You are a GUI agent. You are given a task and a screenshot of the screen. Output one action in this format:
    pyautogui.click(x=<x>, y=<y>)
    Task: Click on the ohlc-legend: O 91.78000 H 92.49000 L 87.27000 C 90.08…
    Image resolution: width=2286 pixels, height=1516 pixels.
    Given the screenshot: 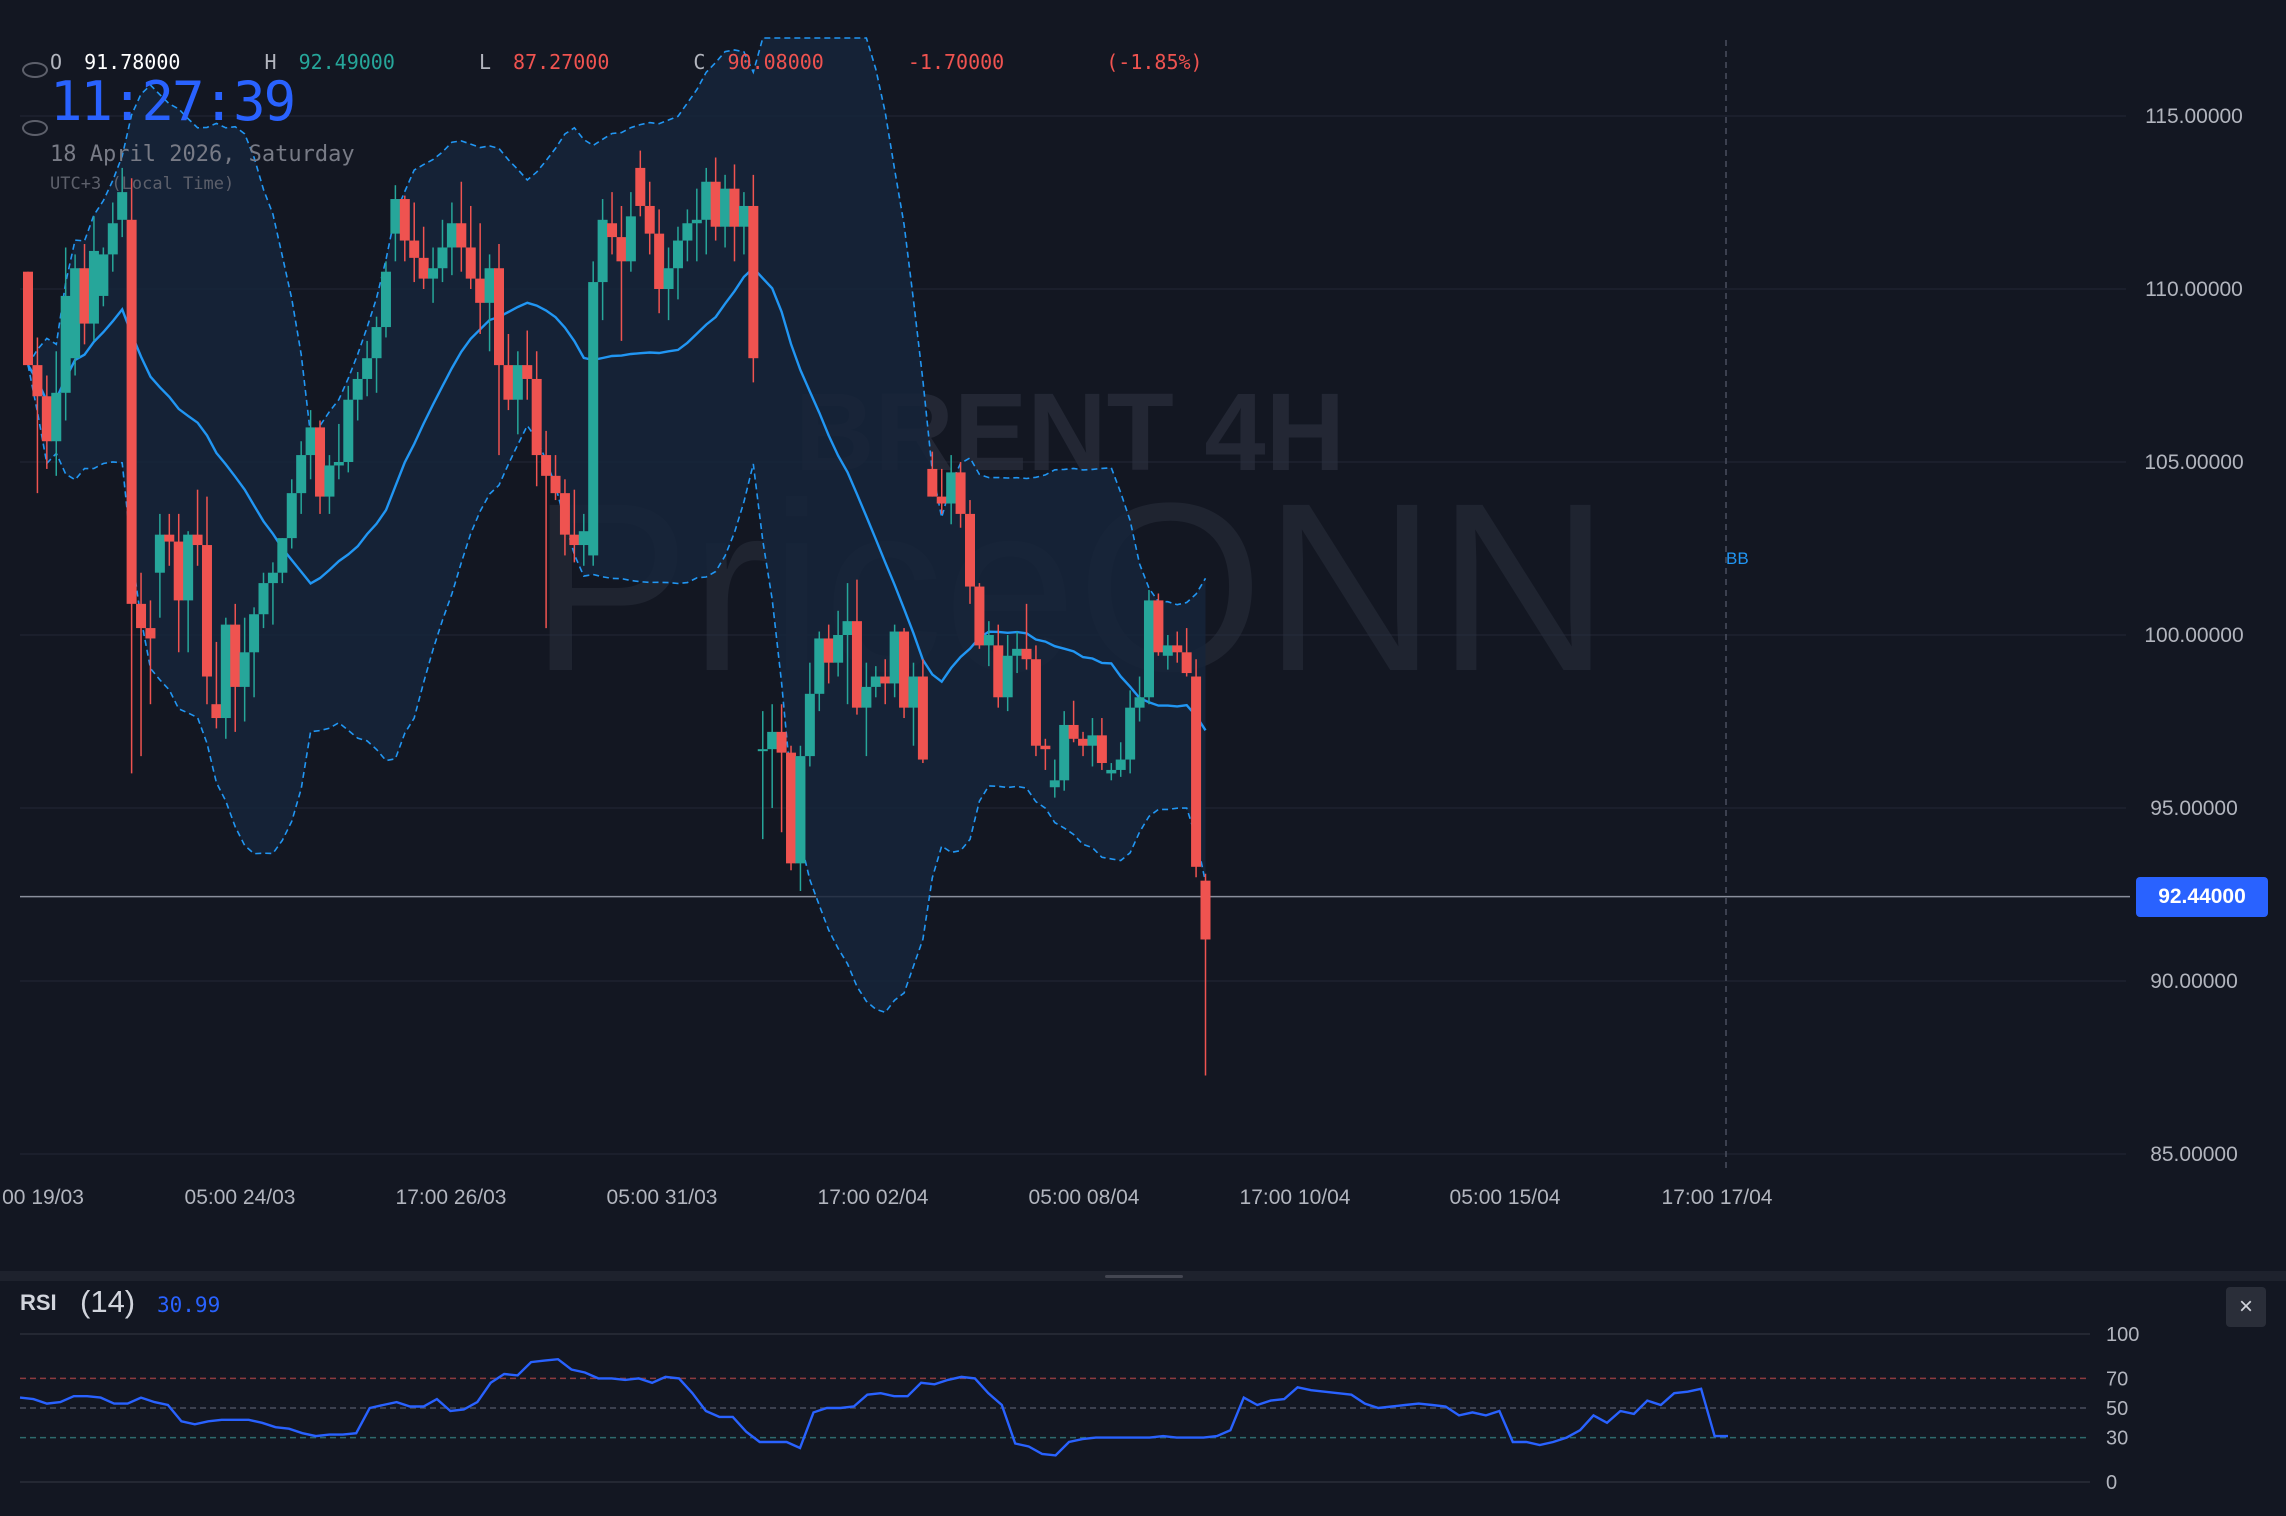 What is the action you would take?
    pyautogui.click(x=615, y=62)
    